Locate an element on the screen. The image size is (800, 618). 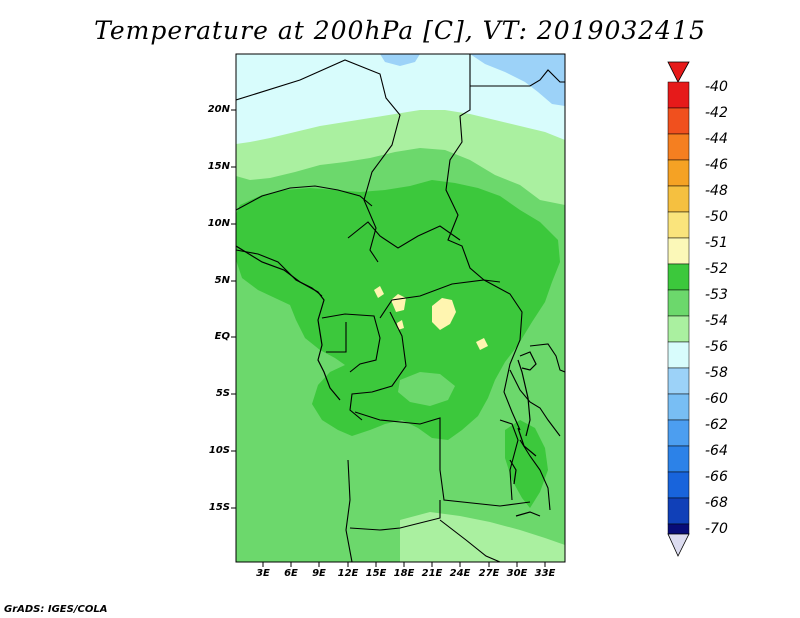
lon-label: 24E is located at coordinates (460, 573).